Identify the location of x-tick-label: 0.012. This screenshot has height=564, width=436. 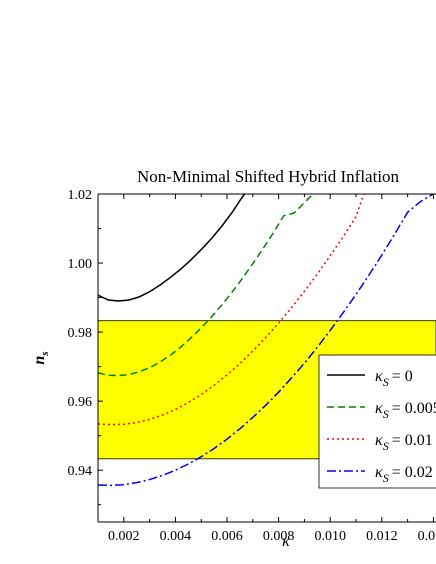
(382, 536).